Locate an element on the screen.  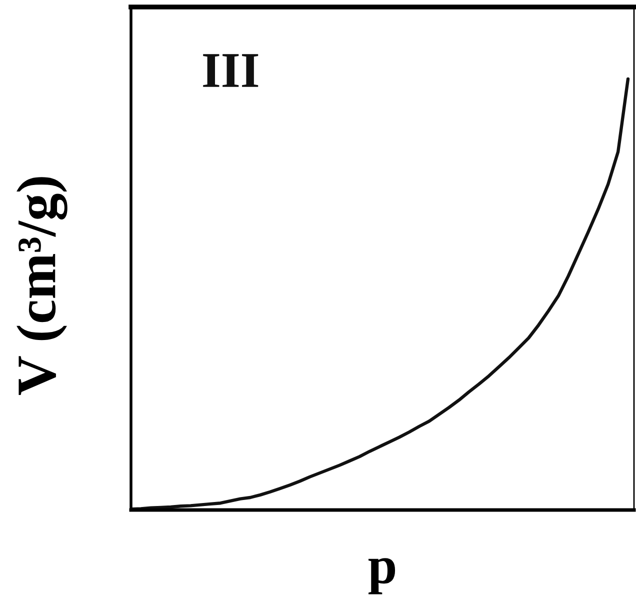
x-axis-title: p is located at coordinates (382, 576).